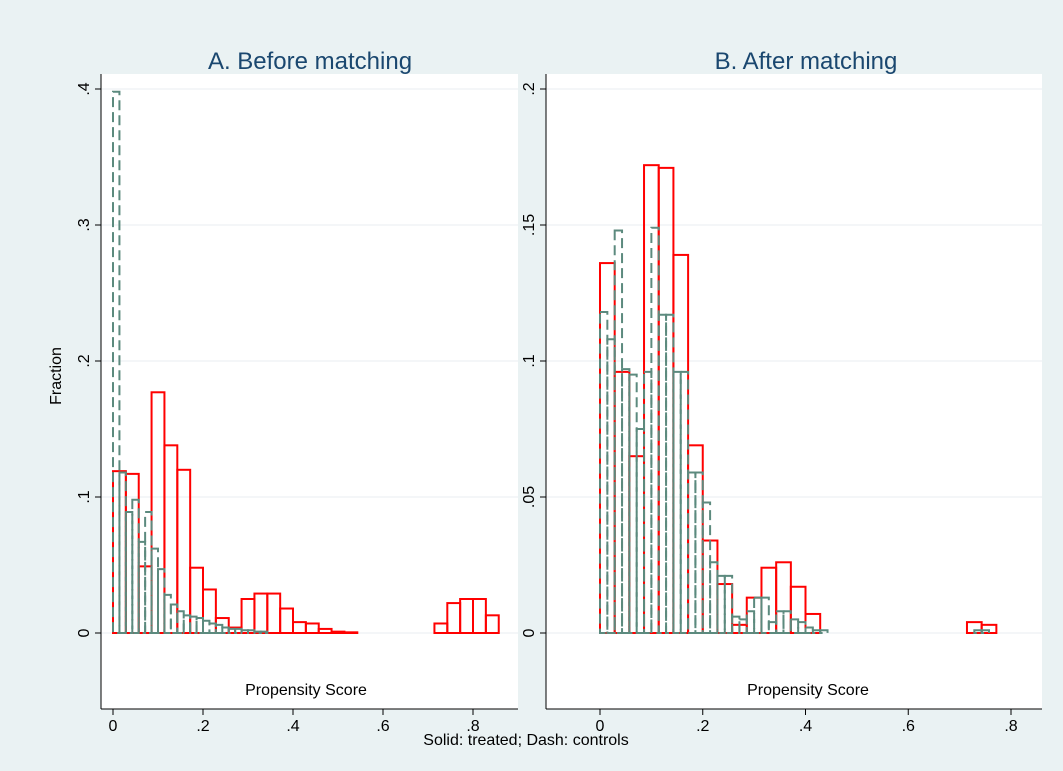  Describe the element at coordinates (306, 690) in the screenshot. I see `panel-a-x-axis-label: Propensity Score` at that location.